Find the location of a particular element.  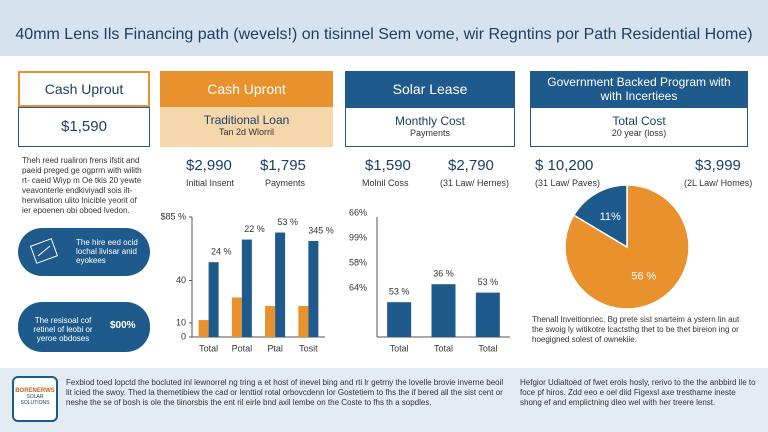

stat-value: $2,790 is located at coordinates (471, 165).